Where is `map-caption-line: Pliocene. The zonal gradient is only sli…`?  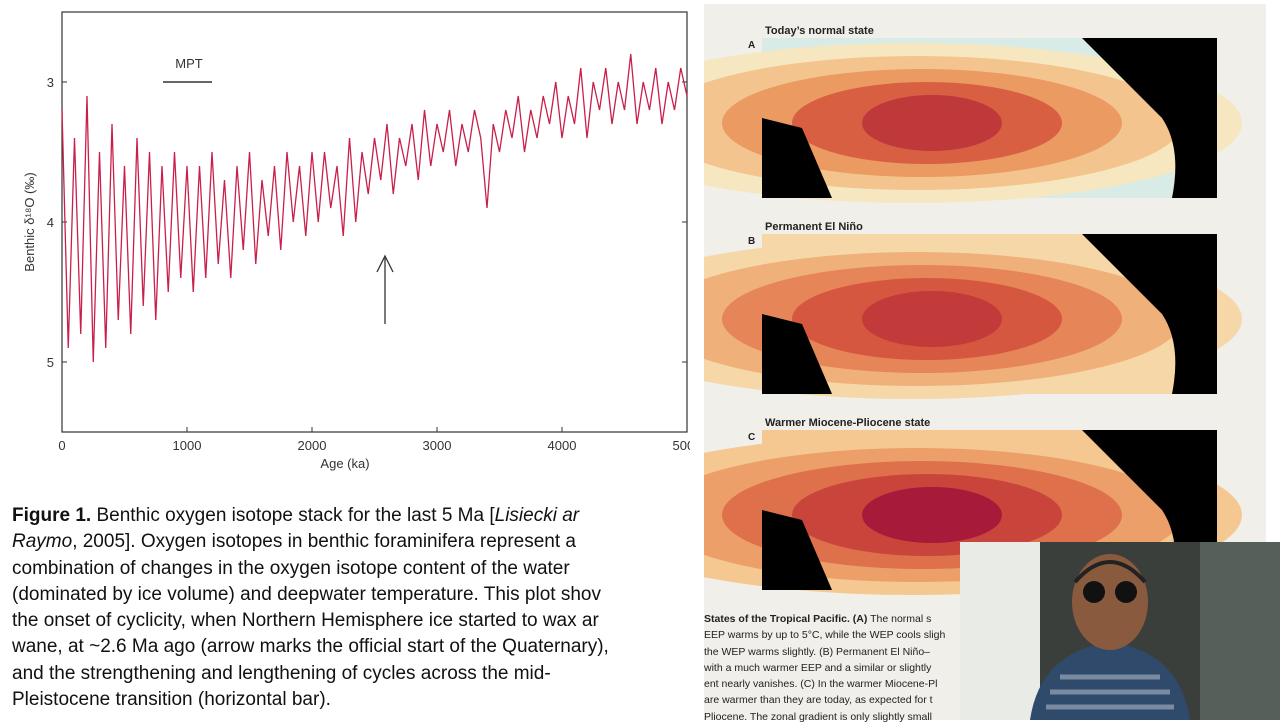 map-caption-line: Pliocene. The zonal gradient is only sli… is located at coordinates (818, 716).